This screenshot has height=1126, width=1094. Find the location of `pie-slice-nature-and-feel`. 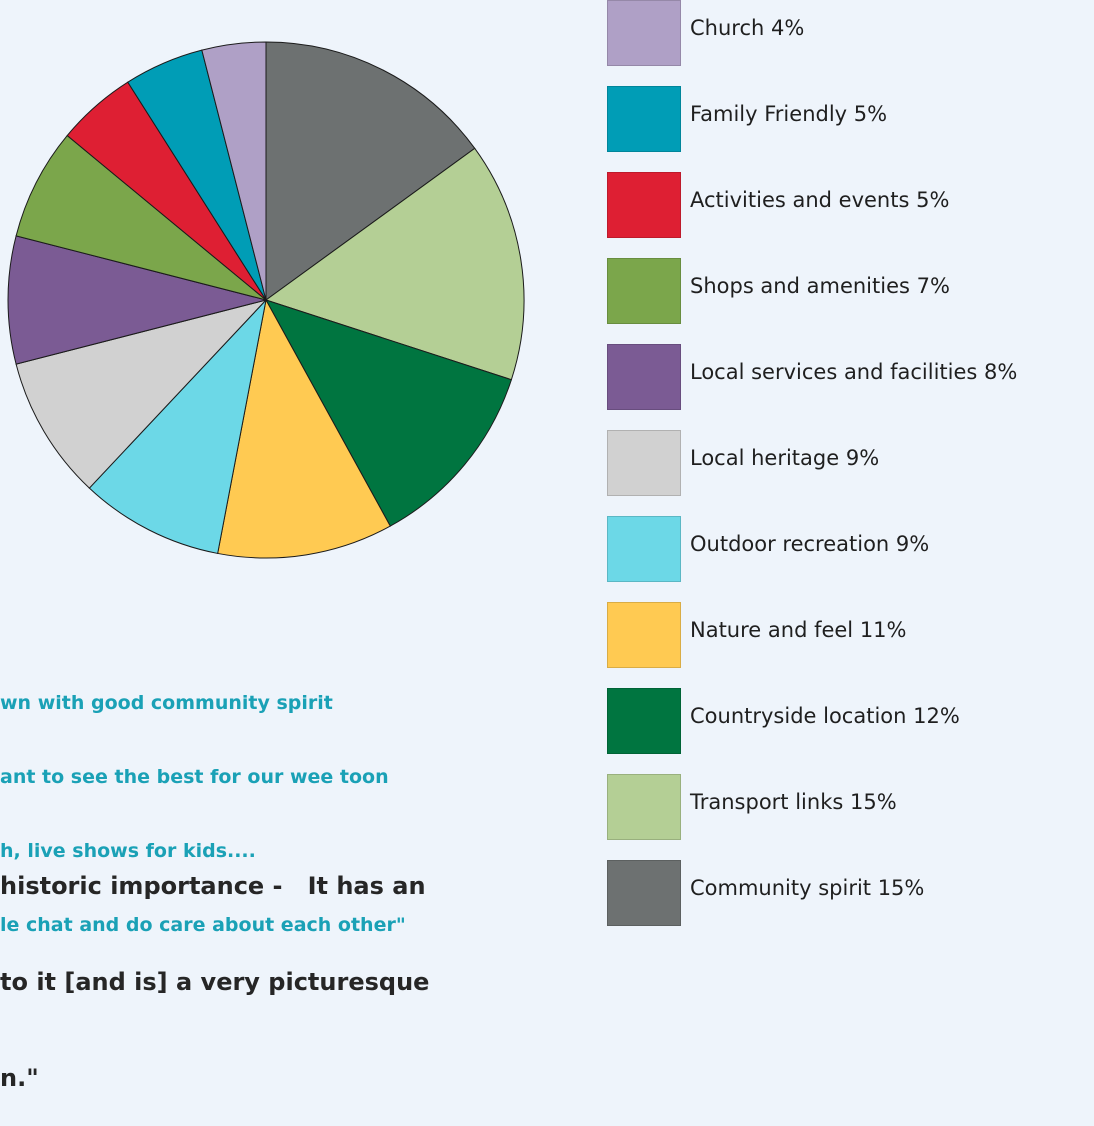

pie-slice-nature-and-feel is located at coordinates (304, 428).